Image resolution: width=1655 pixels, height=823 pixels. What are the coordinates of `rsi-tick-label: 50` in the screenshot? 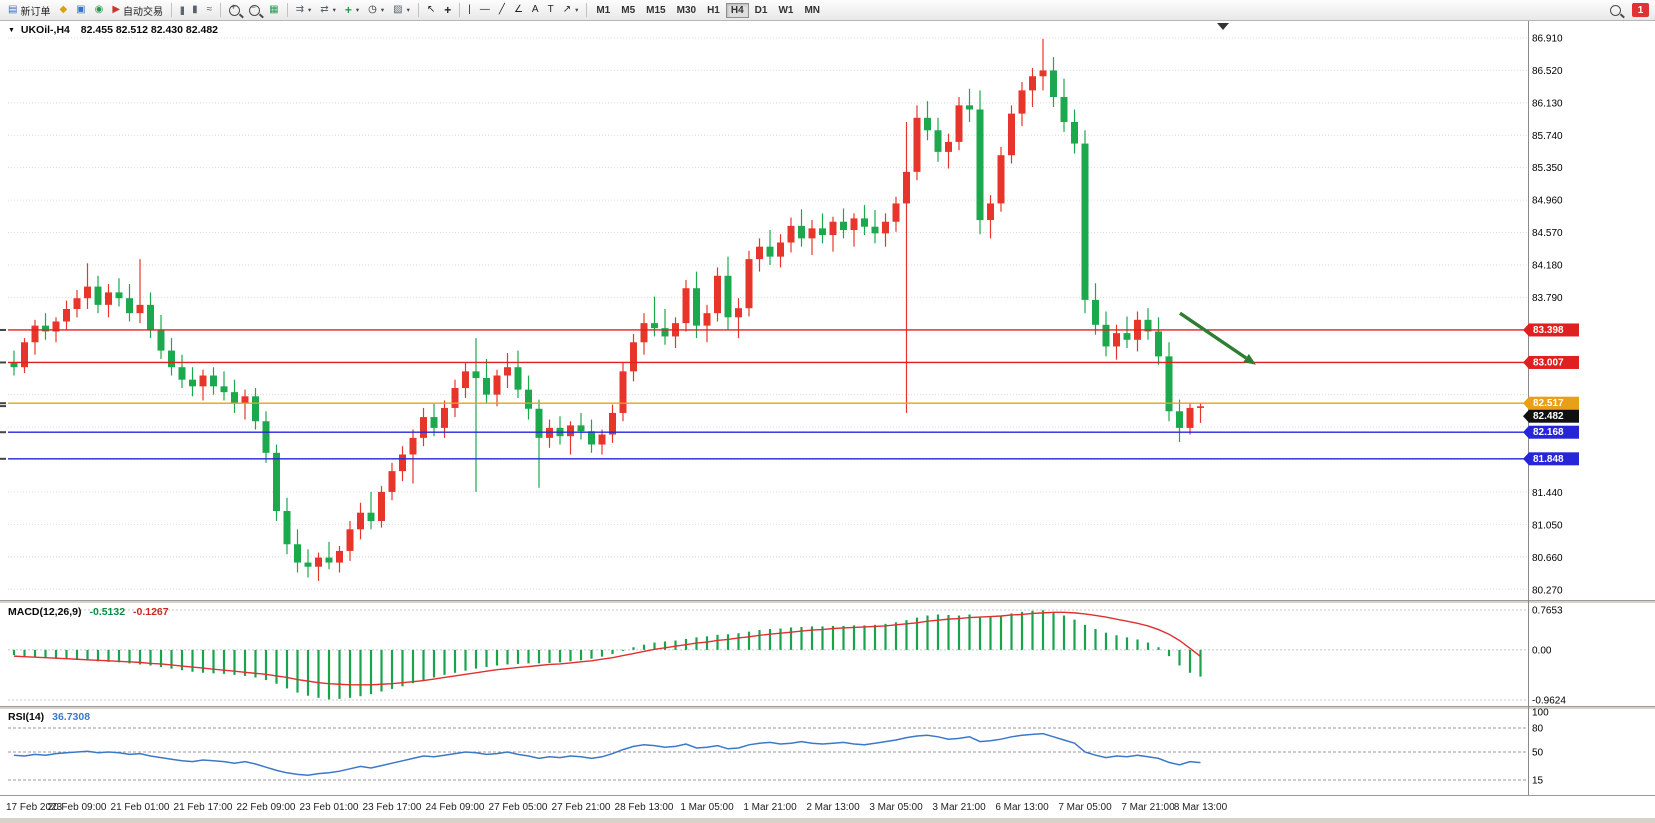 It's located at (1538, 753).